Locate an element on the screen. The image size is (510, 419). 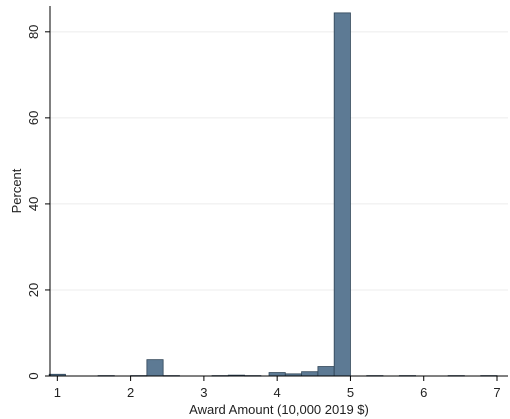
y-tick-label: 60 is located at coordinates (33, 118).